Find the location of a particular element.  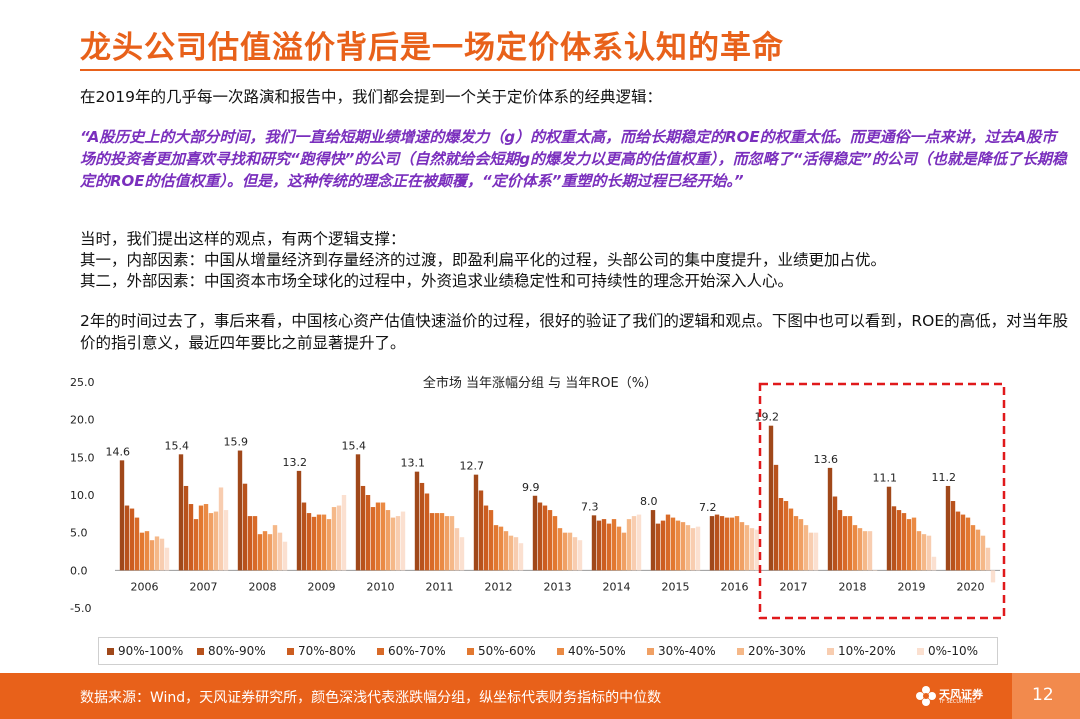

y-tick-label: 10.0 is located at coordinates (82, 495).